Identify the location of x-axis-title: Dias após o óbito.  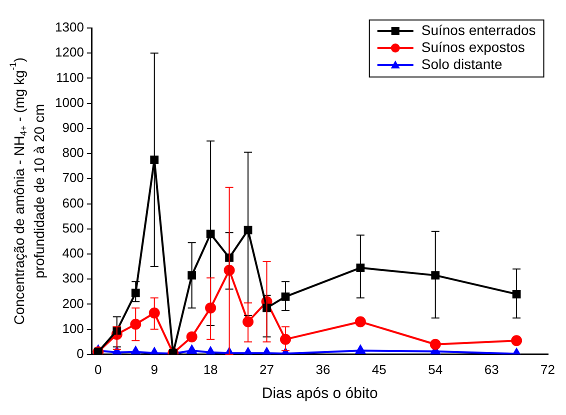
(320, 393).